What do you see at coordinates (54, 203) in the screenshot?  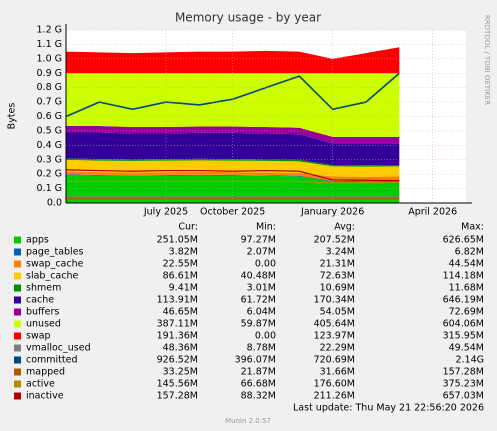 I see `y-tick-label: 0.0` at bounding box center [54, 203].